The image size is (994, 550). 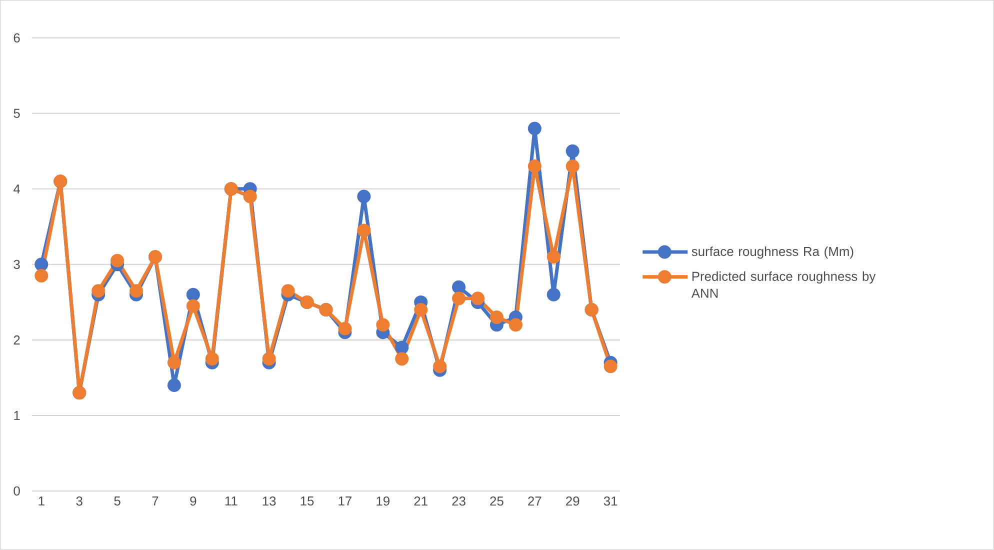 I want to click on y-tick-label: 2, so click(x=17, y=340).